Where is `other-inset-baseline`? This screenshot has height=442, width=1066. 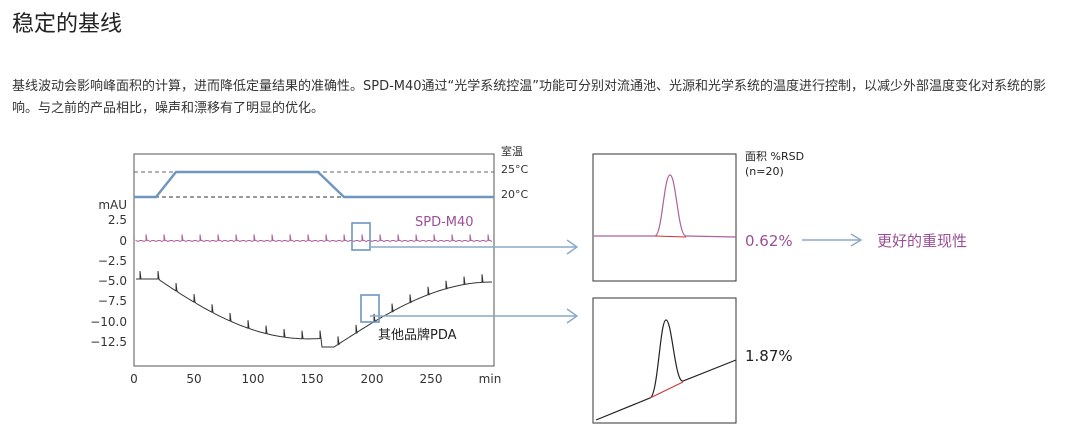
other-inset-baseline is located at coordinates (666, 390).